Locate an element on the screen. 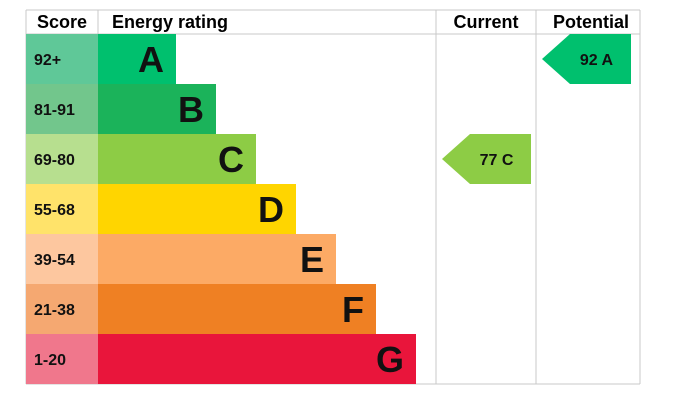  rating-letter-b: B is located at coordinates (191, 109).